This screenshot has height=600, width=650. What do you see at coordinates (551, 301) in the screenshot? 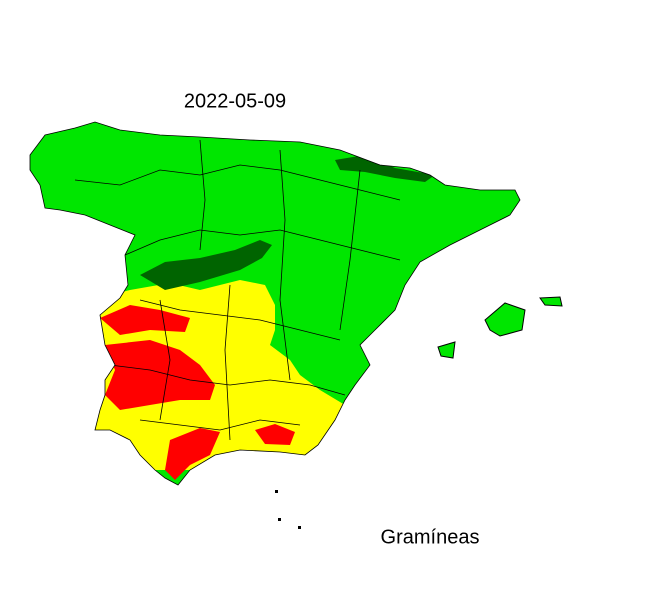
I see `menorca` at bounding box center [551, 301].